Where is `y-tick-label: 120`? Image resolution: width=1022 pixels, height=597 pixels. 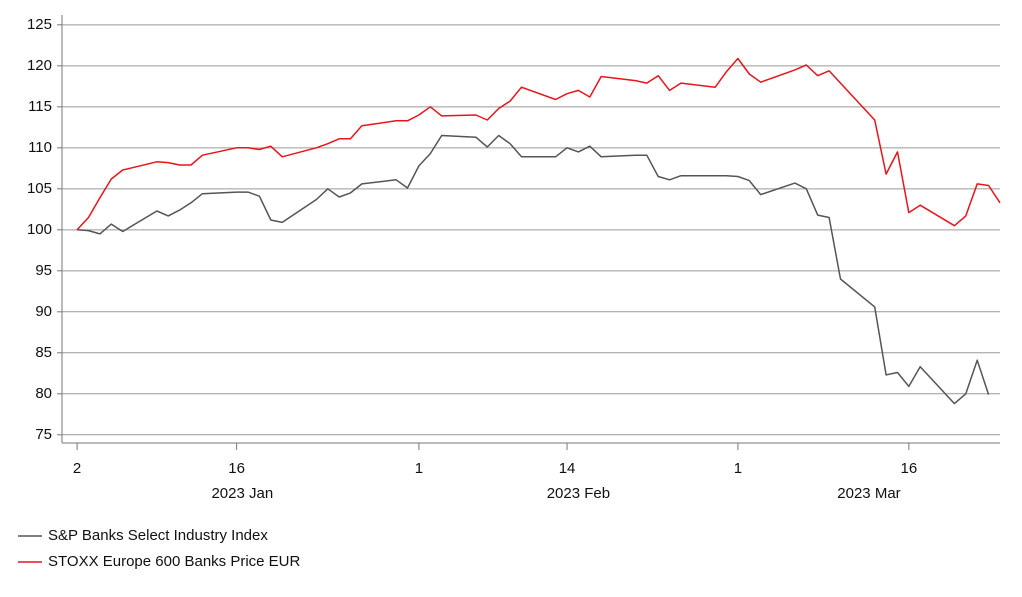 y-tick-label: 120 is located at coordinates (39, 65).